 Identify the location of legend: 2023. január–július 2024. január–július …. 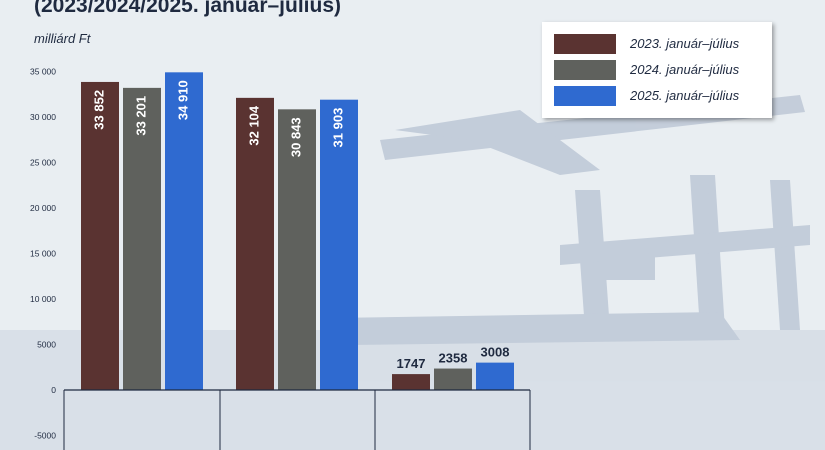
(657, 70).